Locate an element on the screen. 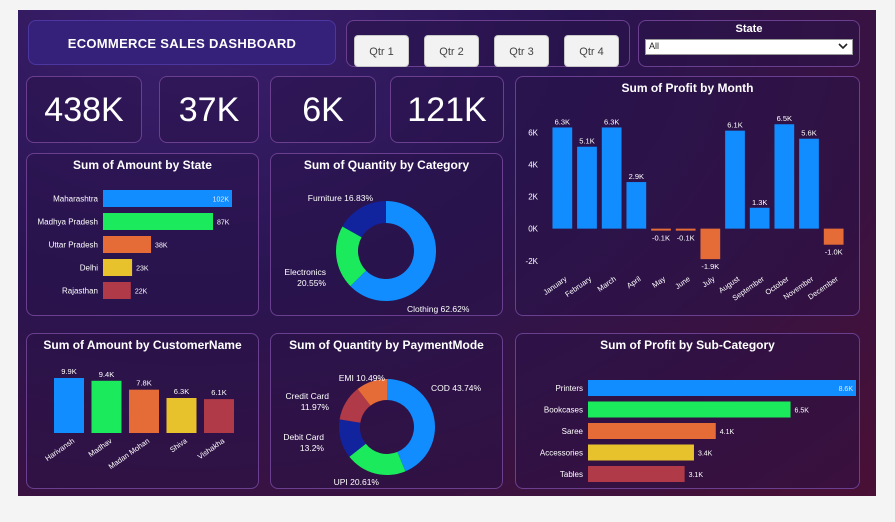 The height and width of the screenshot is (522, 895). kpi-value-4: 121K is located at coordinates (447, 110).